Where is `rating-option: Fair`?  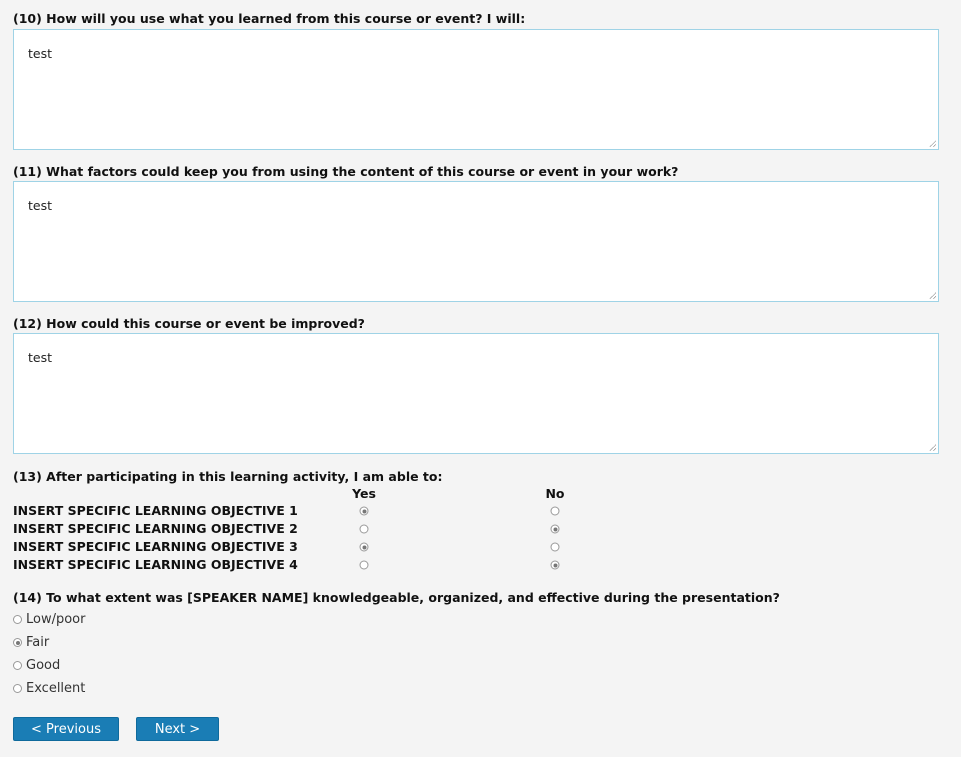
rating-option: Fair is located at coordinates (31, 642).